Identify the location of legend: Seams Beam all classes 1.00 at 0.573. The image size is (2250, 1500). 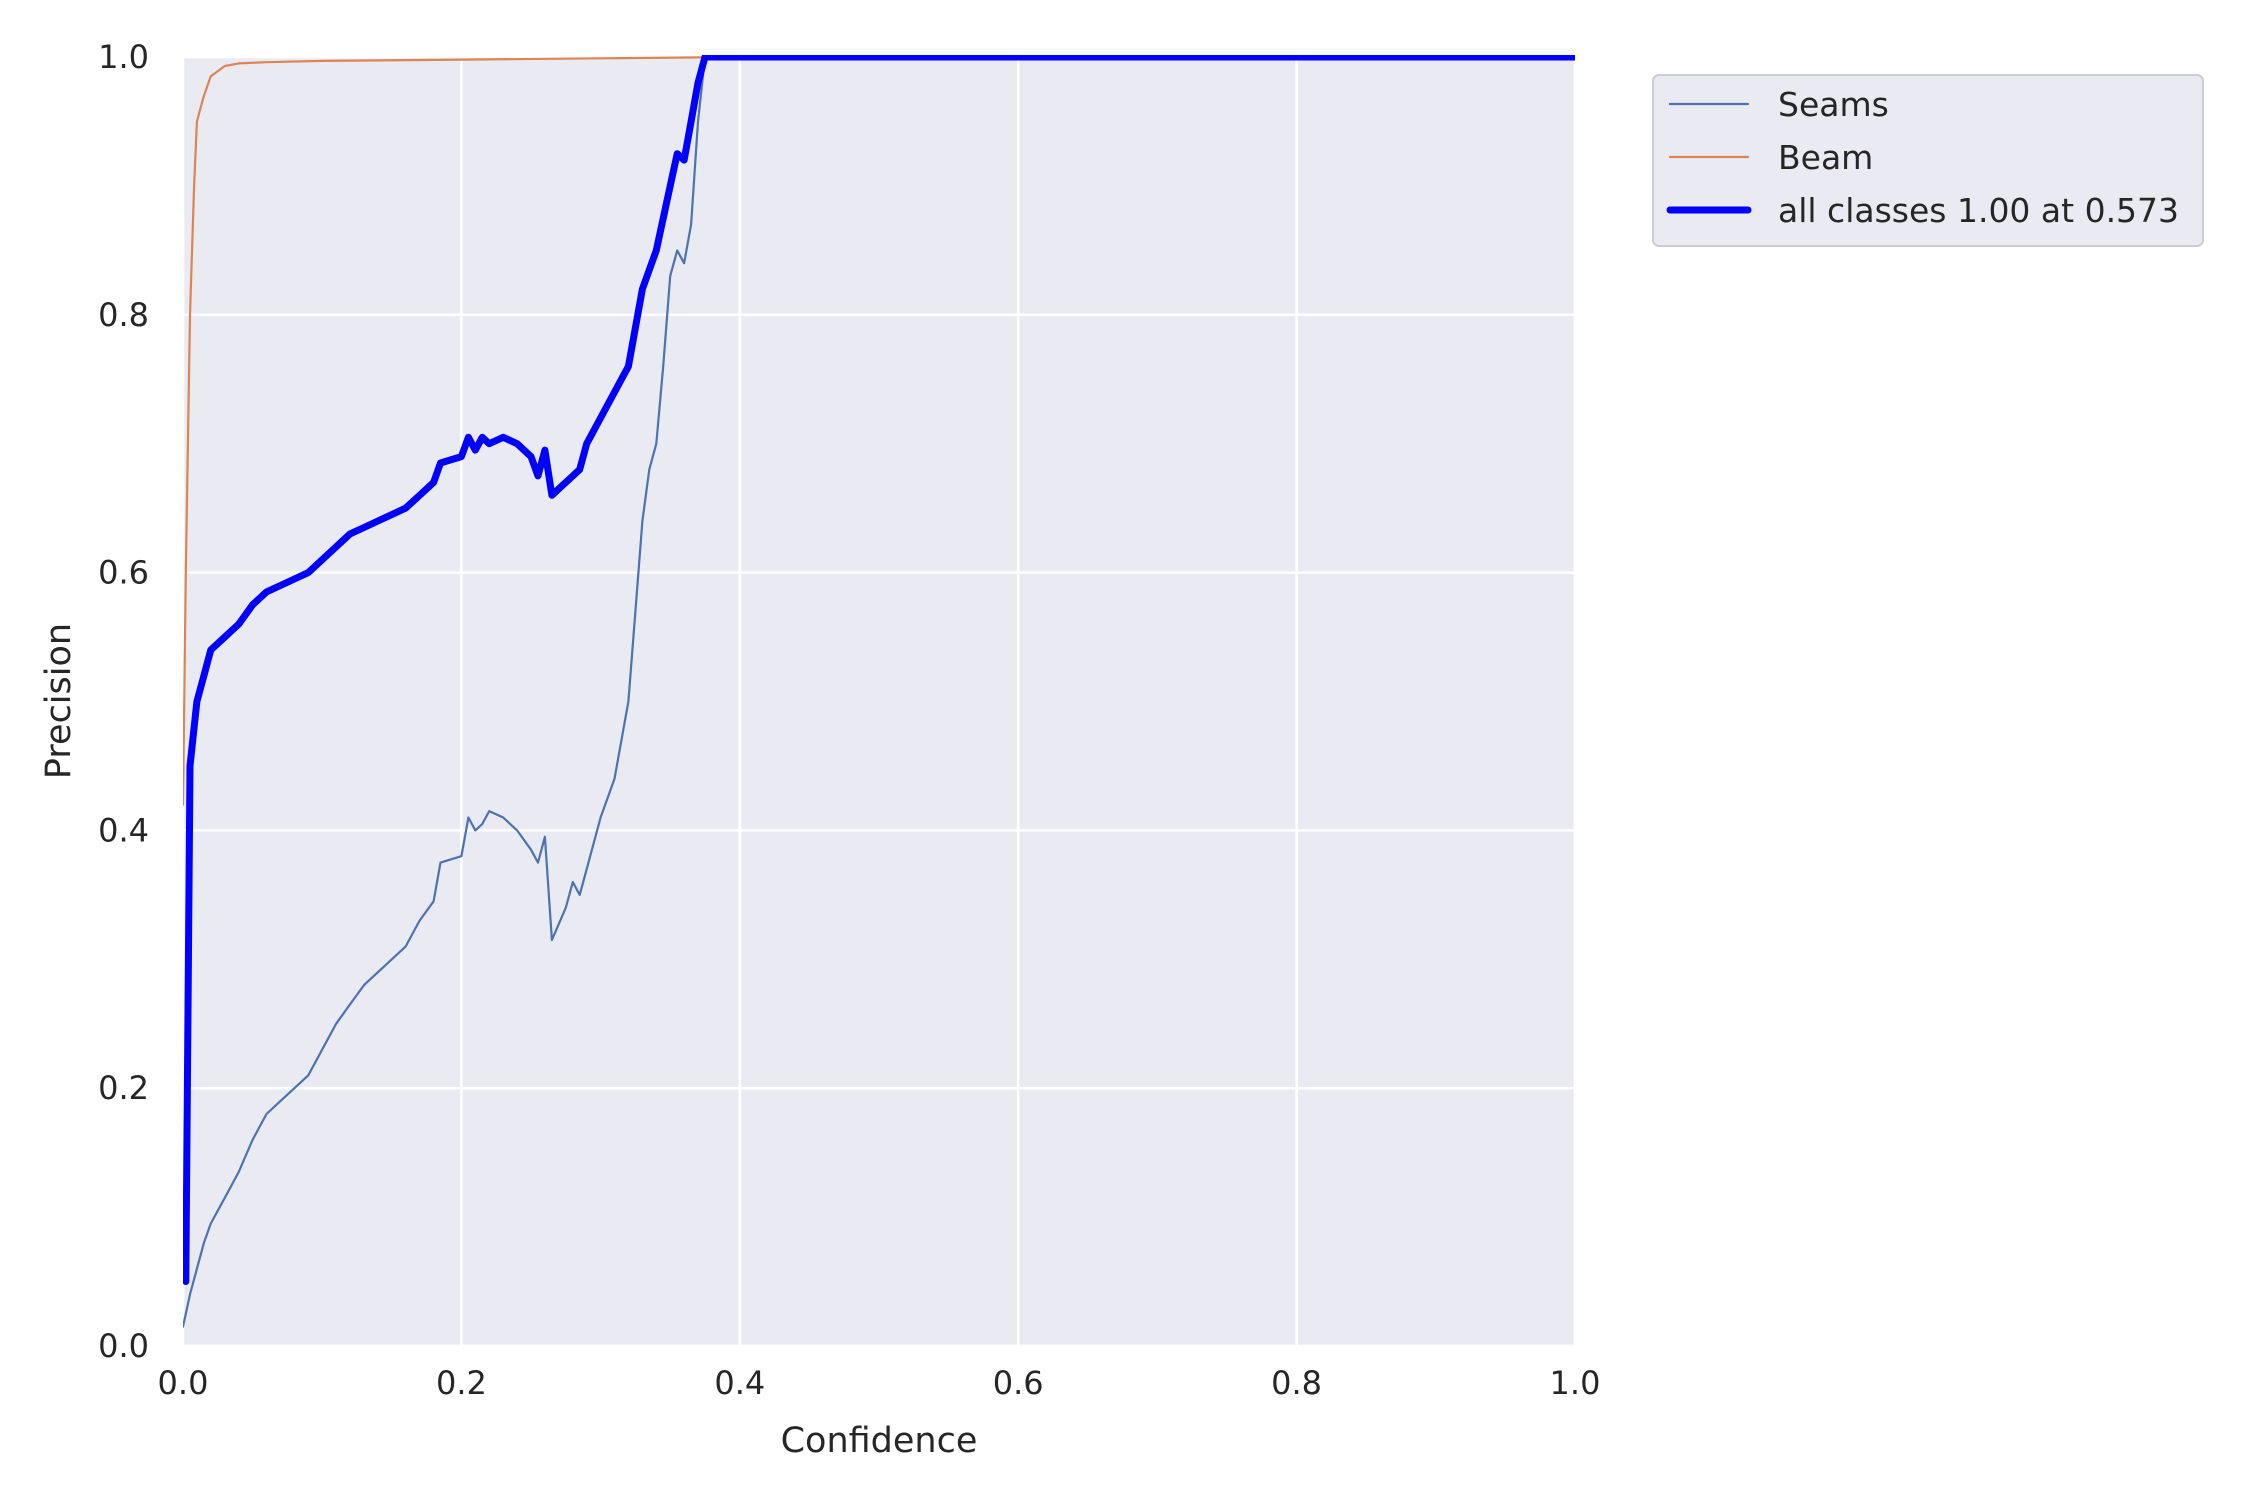
(1928, 160).